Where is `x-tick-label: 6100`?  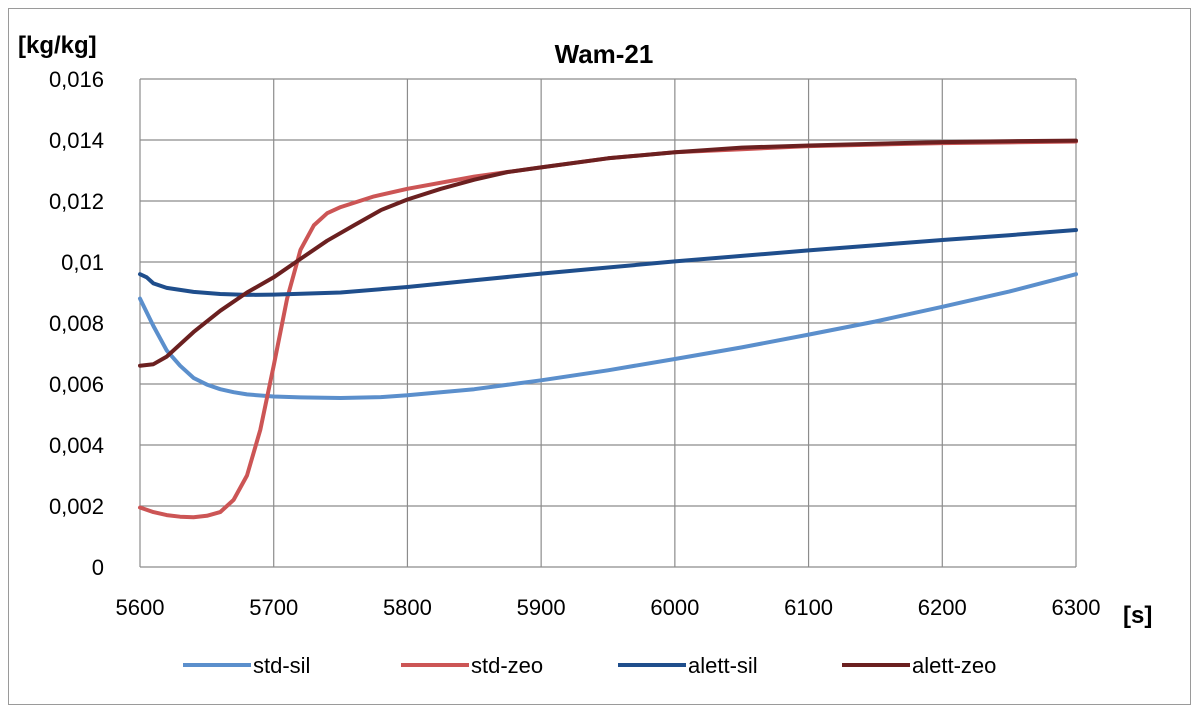
x-tick-label: 6100 is located at coordinates (808, 607).